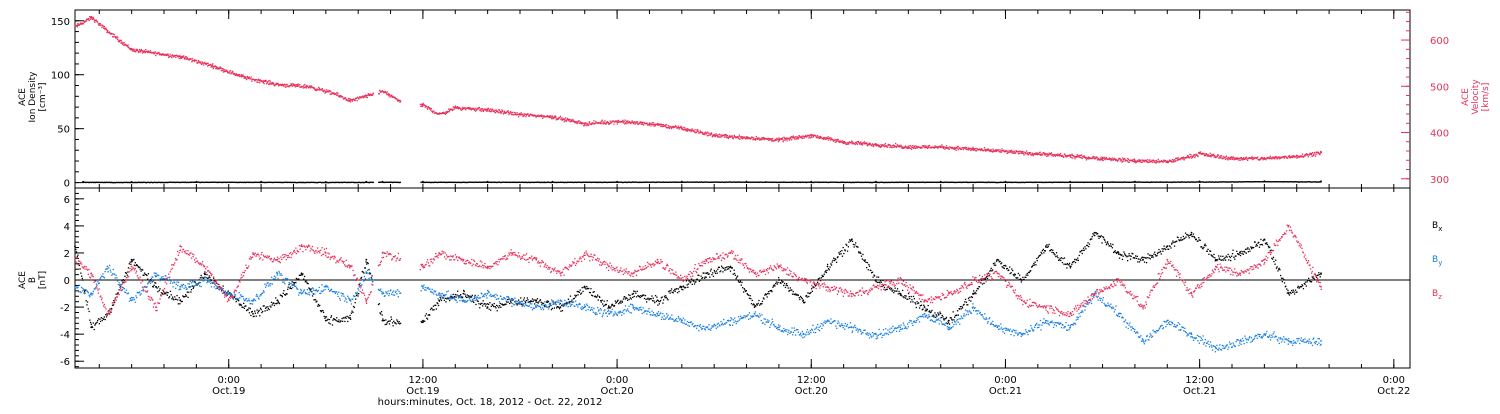  I want to click on y-tick-label: 0, so click(67, 184).